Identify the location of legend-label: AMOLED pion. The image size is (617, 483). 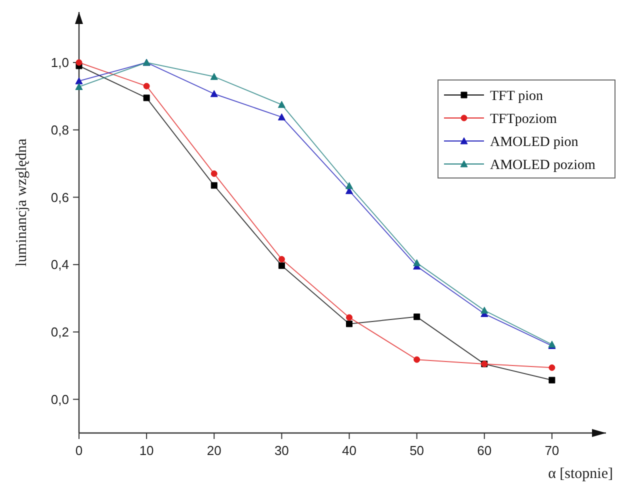
(534, 142).